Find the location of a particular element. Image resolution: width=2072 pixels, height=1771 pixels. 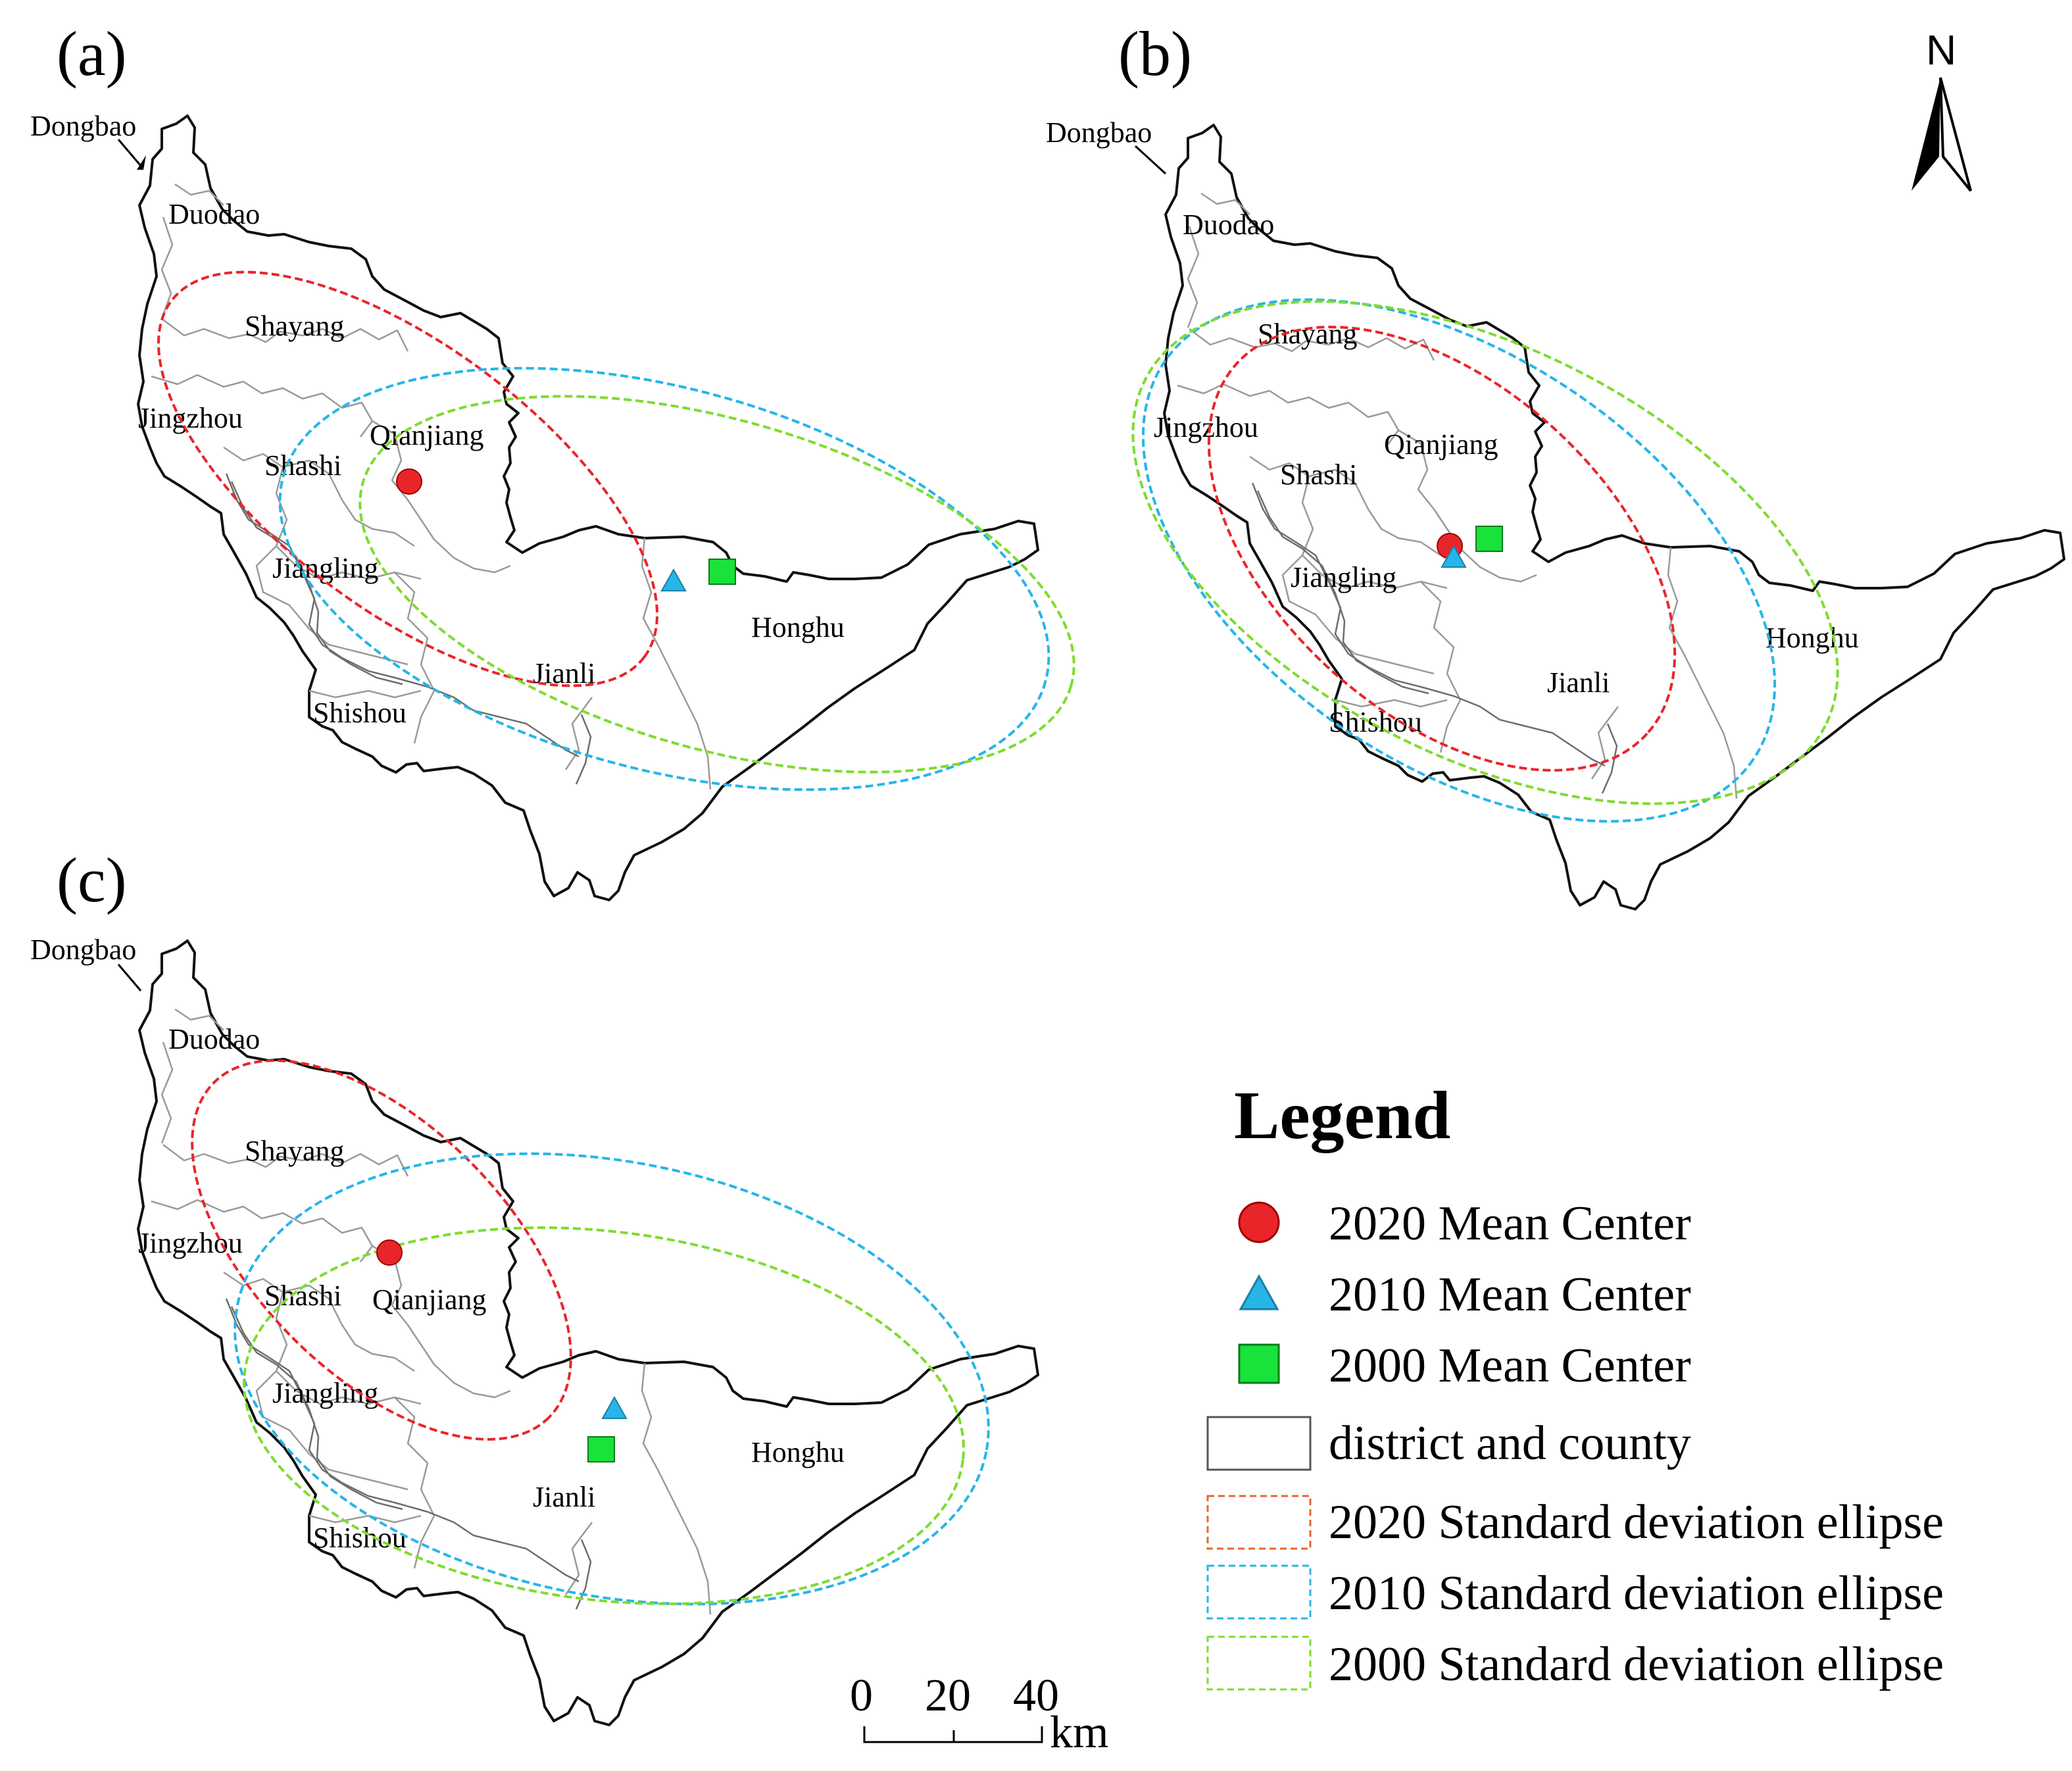

scale-tick-20: 20 is located at coordinates (948, 1695).